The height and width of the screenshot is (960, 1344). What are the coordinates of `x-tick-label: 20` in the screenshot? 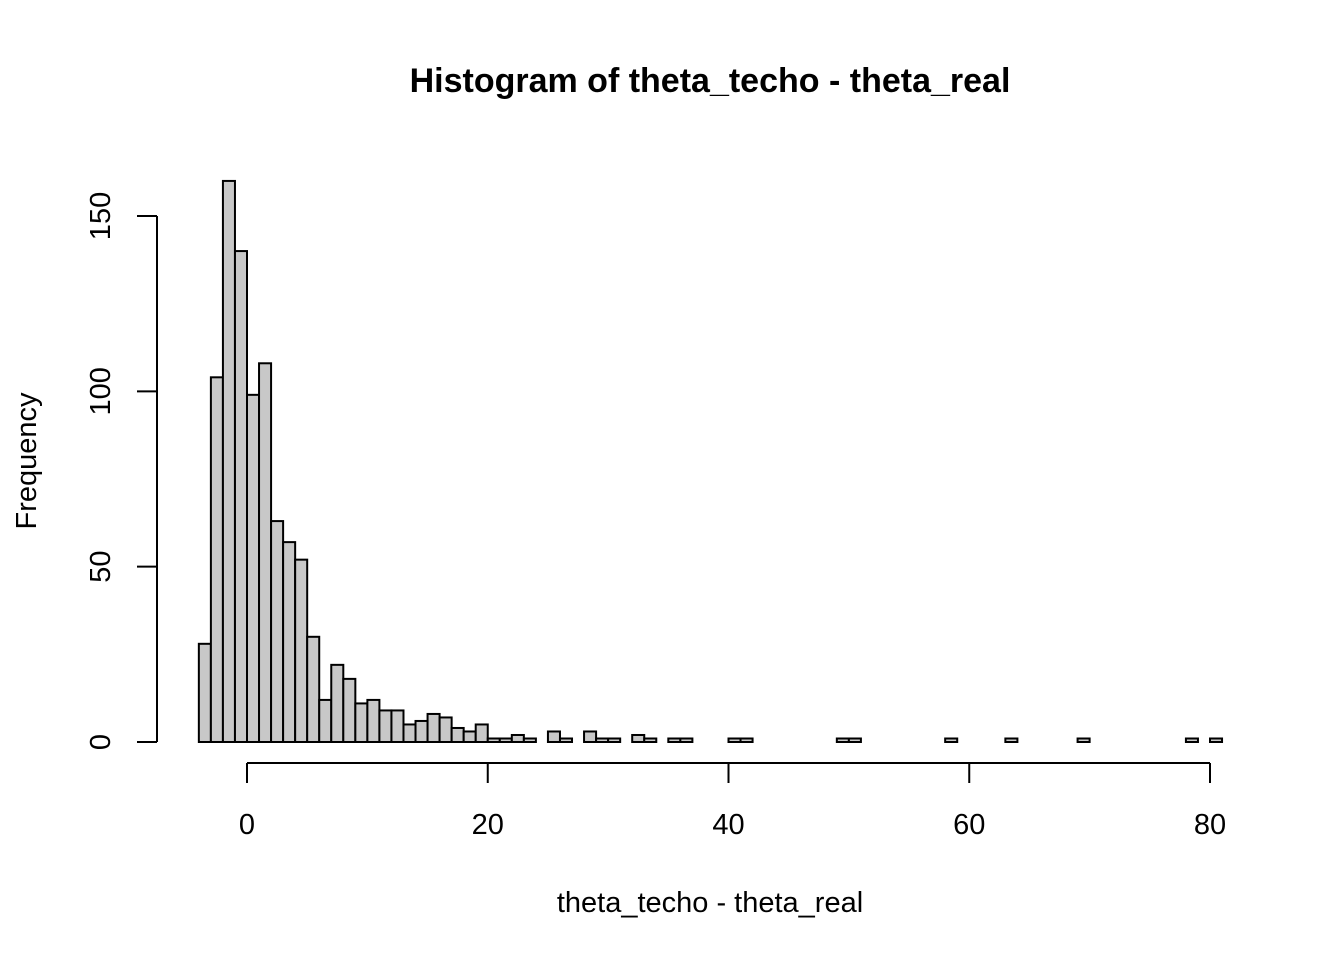 It's located at (488, 825).